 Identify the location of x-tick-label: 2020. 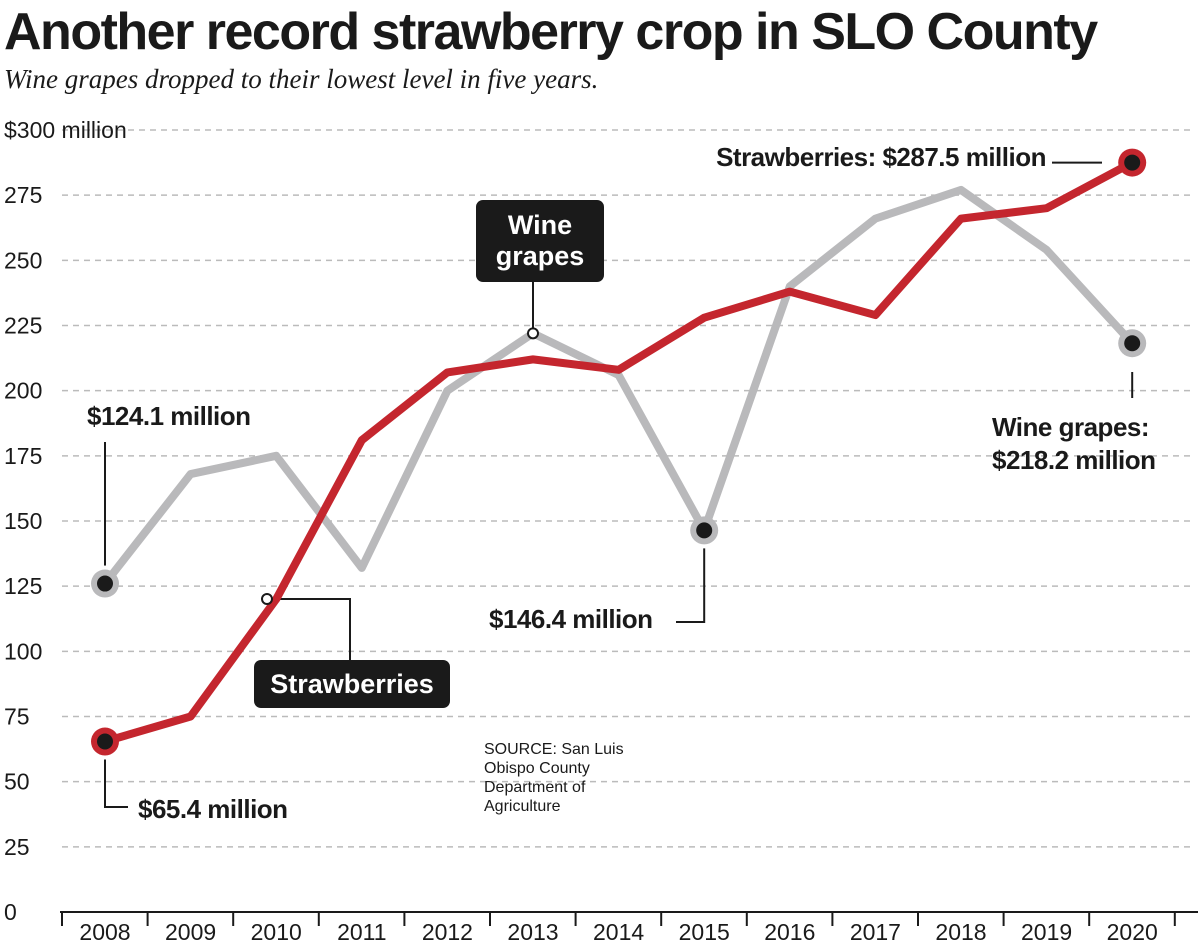
(1132, 932).